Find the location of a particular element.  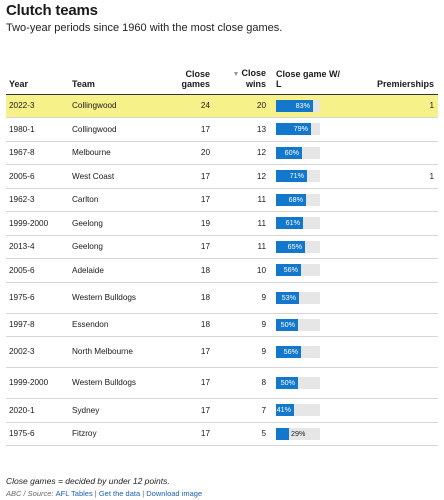

win-pct-cell: 56% is located at coordinates (305, 352).